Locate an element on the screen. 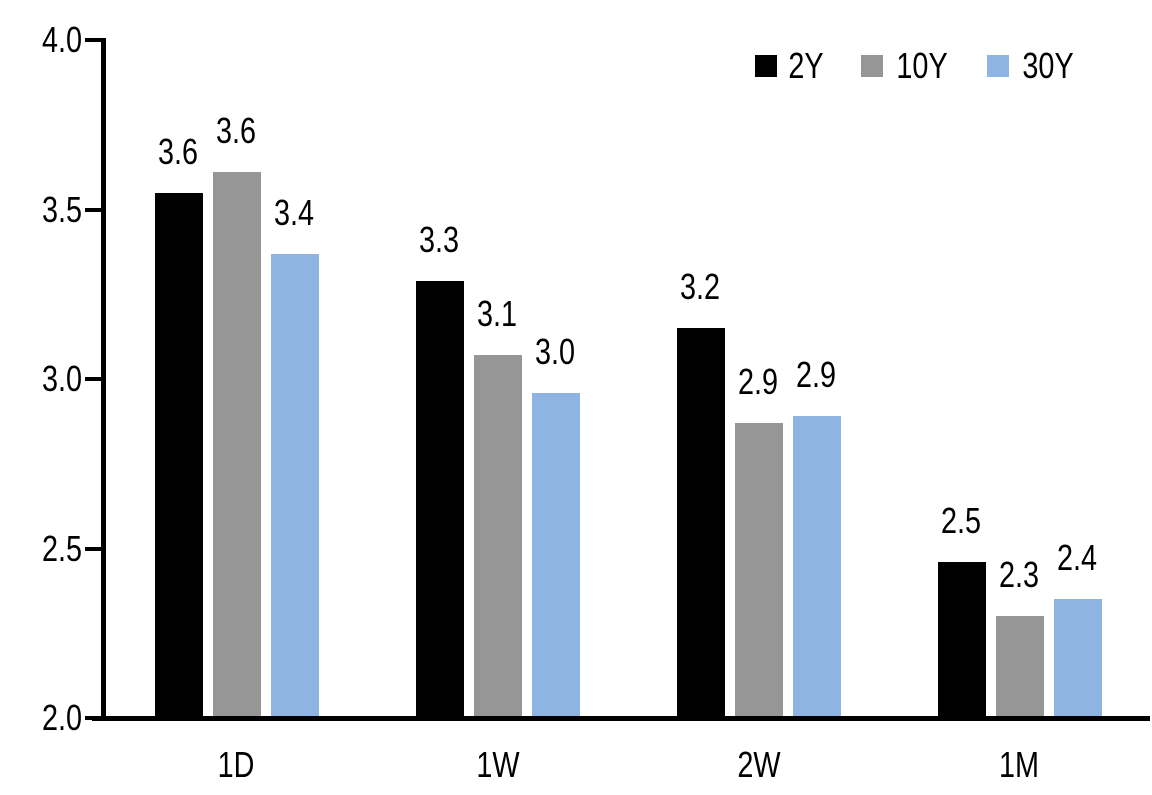 This screenshot has height=795, width=1152. bar-value-label: 2.4 is located at coordinates (1078, 557).